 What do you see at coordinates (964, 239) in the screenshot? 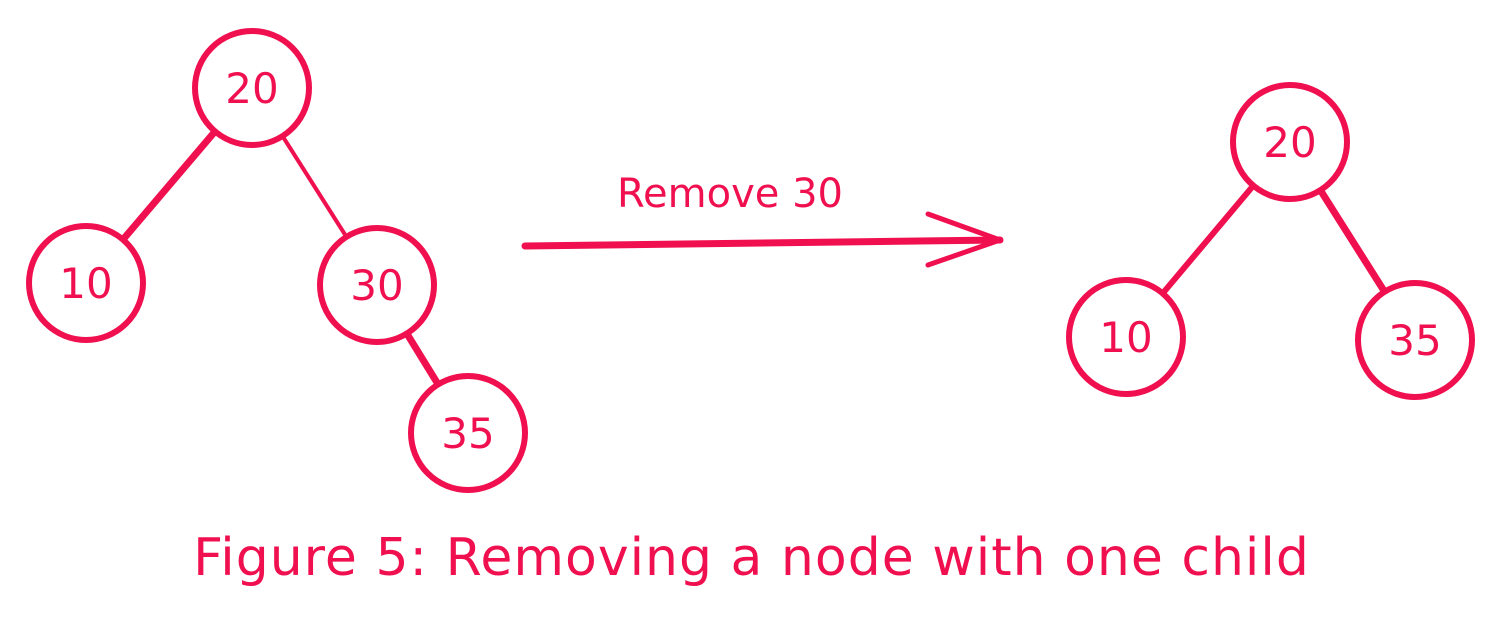
I see `arrow-head` at bounding box center [964, 239].